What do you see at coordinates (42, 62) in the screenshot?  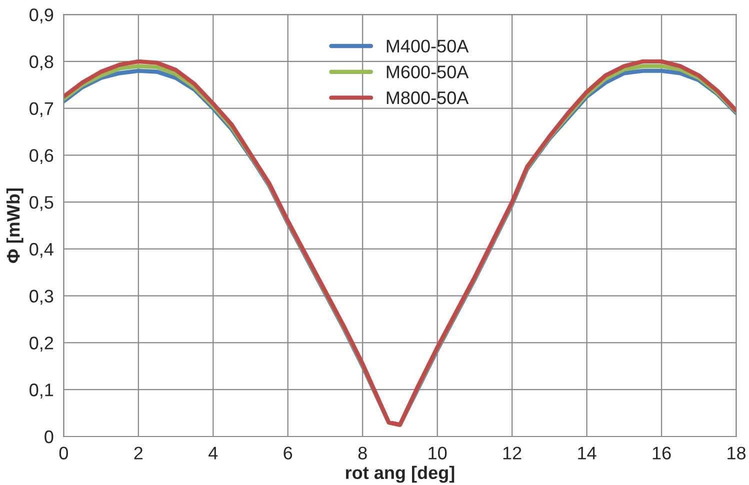 I see `y-tick-label: 0,8` at bounding box center [42, 62].